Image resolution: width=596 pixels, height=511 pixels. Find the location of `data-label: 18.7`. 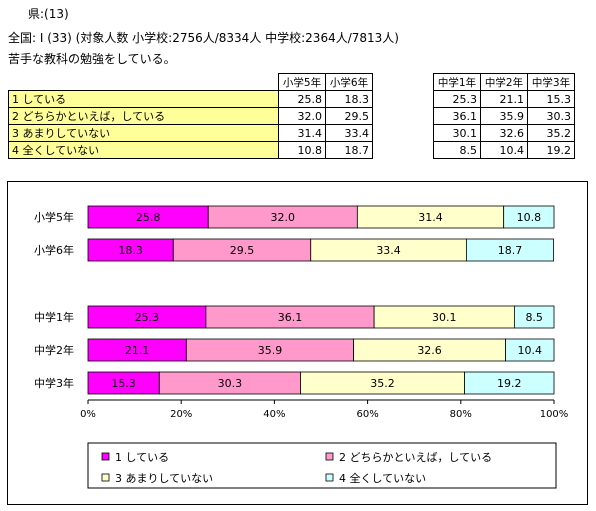

data-label: 18.7 is located at coordinates (510, 250).